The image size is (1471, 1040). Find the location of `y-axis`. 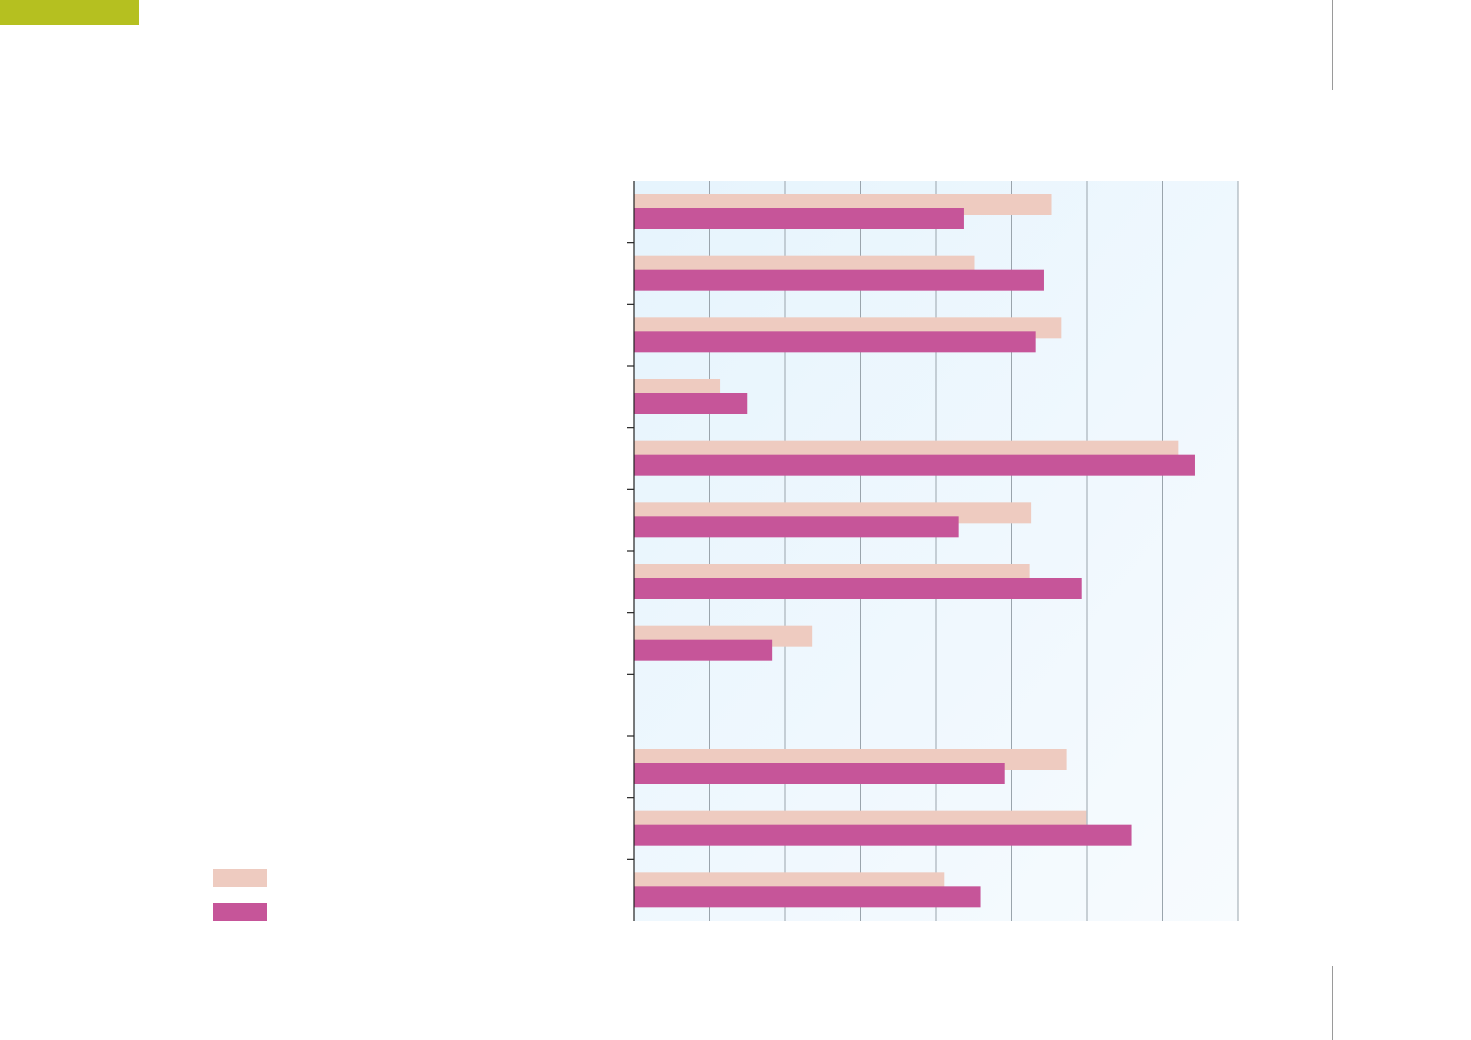

y-axis is located at coordinates (631, 551).